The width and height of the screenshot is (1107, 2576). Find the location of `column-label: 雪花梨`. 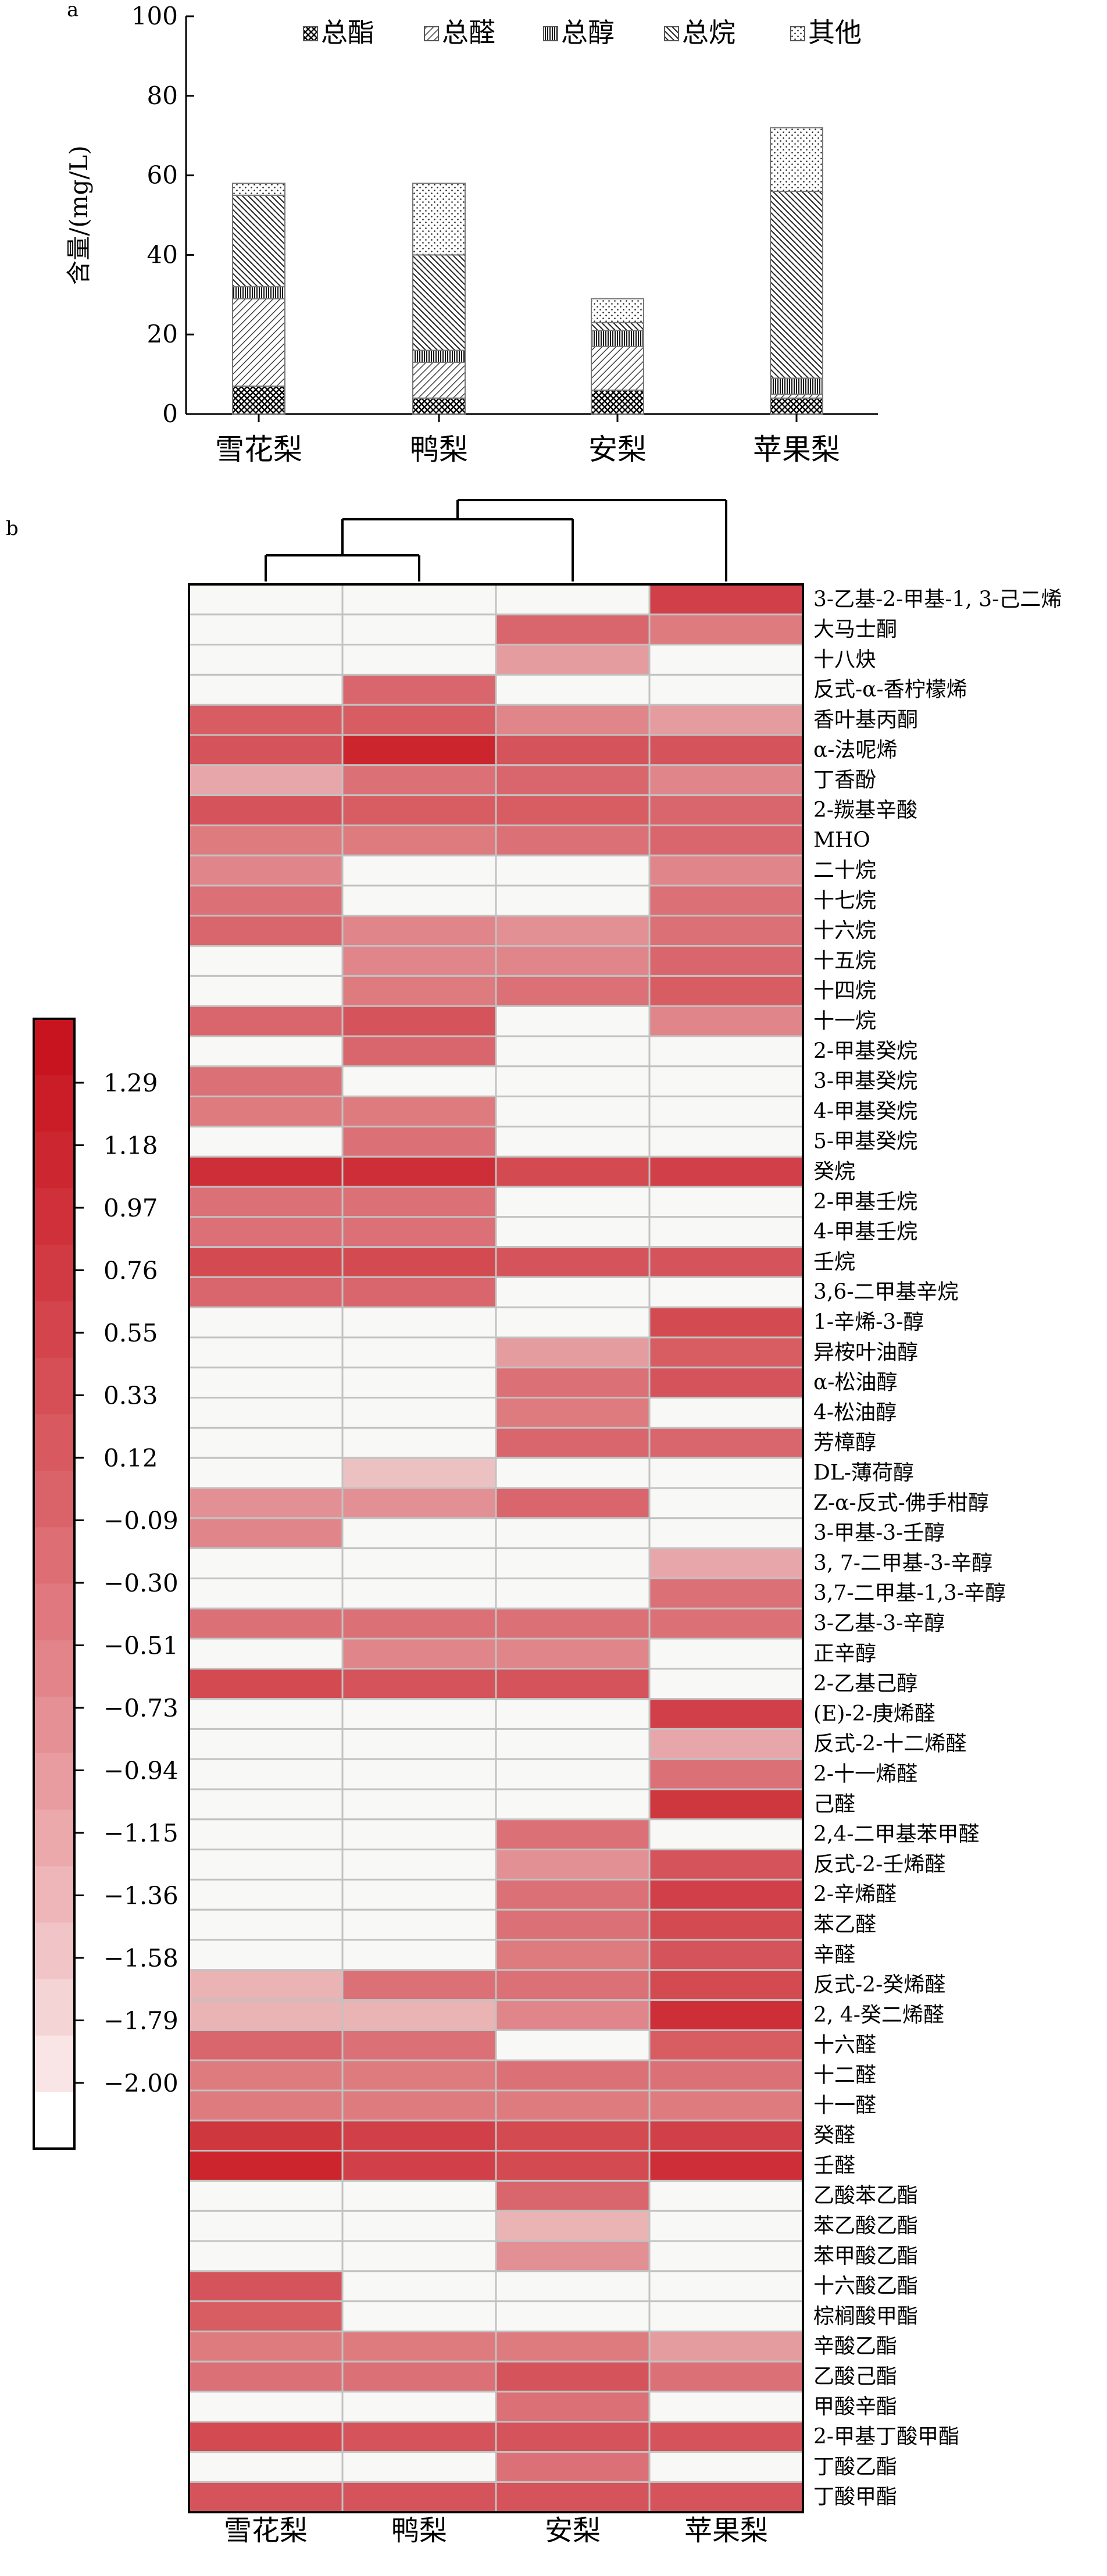

column-label: 雪花梨 is located at coordinates (266, 2530).